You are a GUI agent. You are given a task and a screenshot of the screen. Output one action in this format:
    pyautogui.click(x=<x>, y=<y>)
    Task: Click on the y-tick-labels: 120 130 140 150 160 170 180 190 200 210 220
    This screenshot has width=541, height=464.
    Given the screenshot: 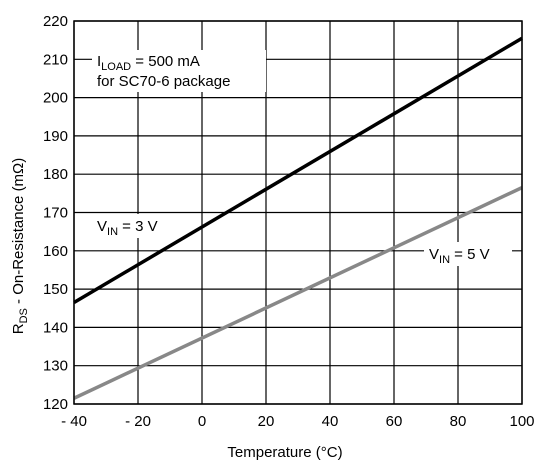 What is the action you would take?
    pyautogui.click(x=55, y=213)
    